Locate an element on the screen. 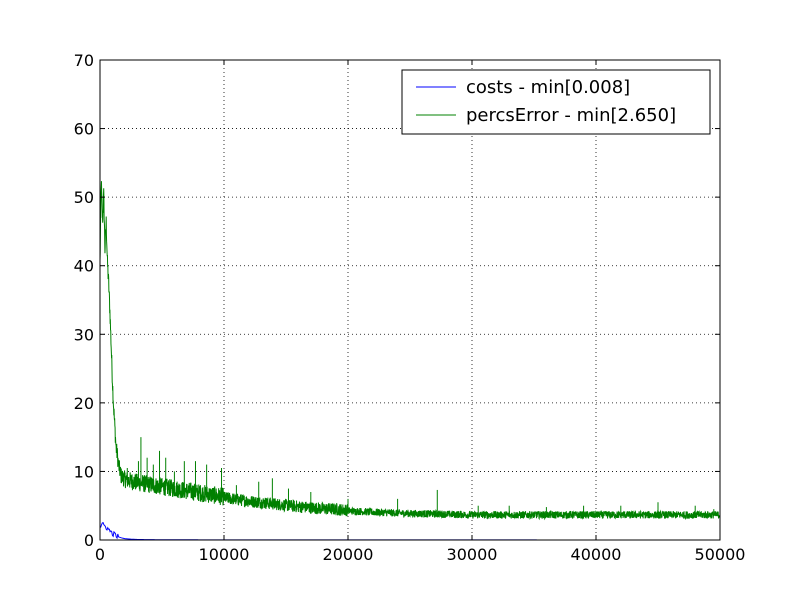  y-tick-label: 0 is located at coordinates (89, 540).